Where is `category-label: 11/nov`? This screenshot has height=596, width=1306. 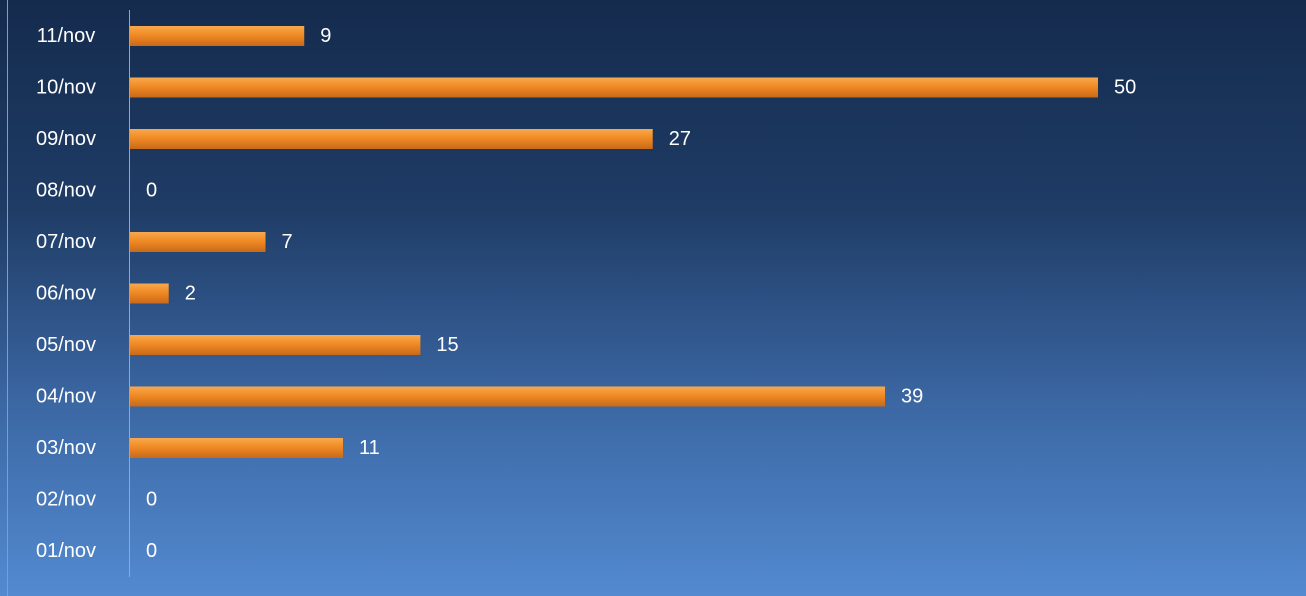
category-label: 11/nov is located at coordinates (66, 36).